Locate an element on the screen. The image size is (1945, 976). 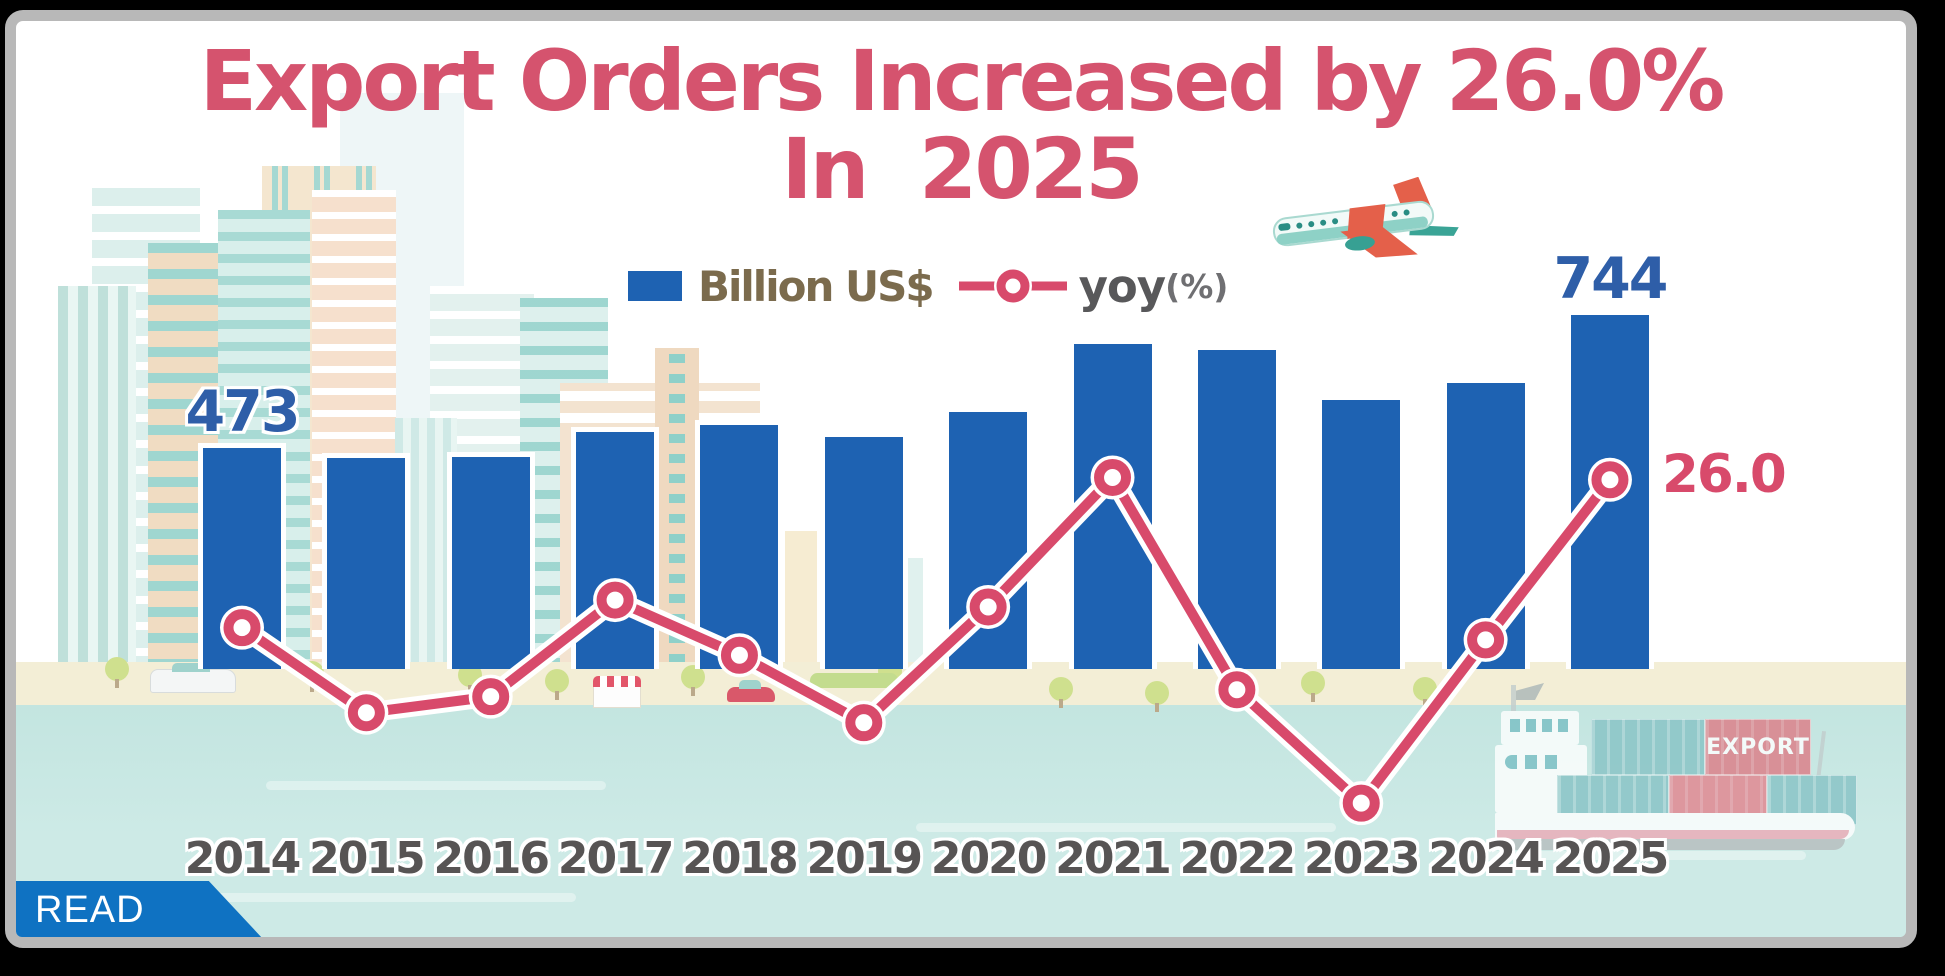
legend-line-label: yoy is located at coordinates (1122, 286).